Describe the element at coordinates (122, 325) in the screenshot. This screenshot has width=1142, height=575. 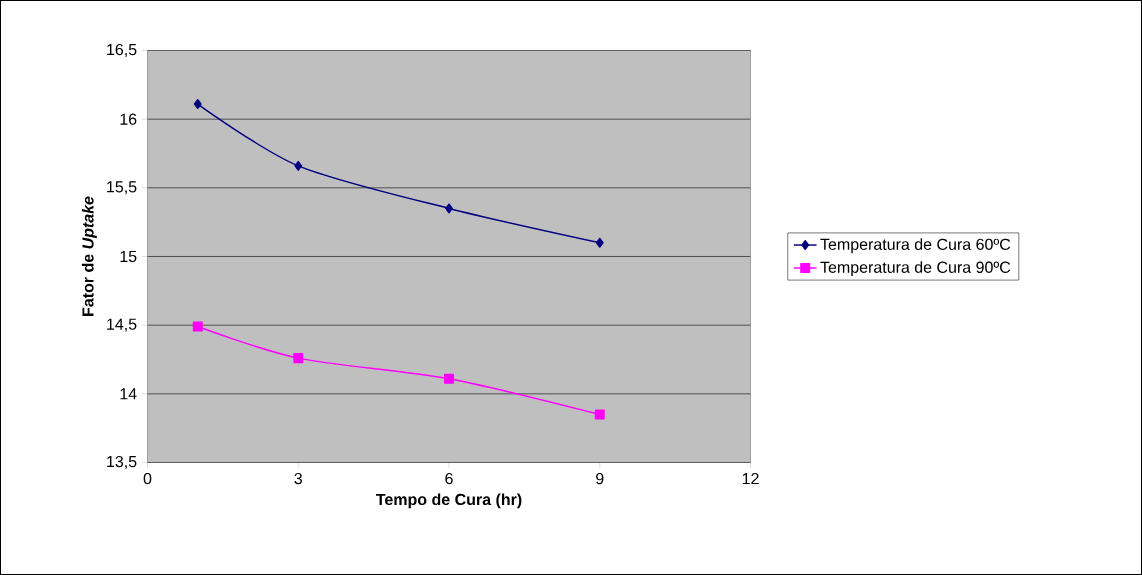
I see `y-tick-label: 14,5` at that location.